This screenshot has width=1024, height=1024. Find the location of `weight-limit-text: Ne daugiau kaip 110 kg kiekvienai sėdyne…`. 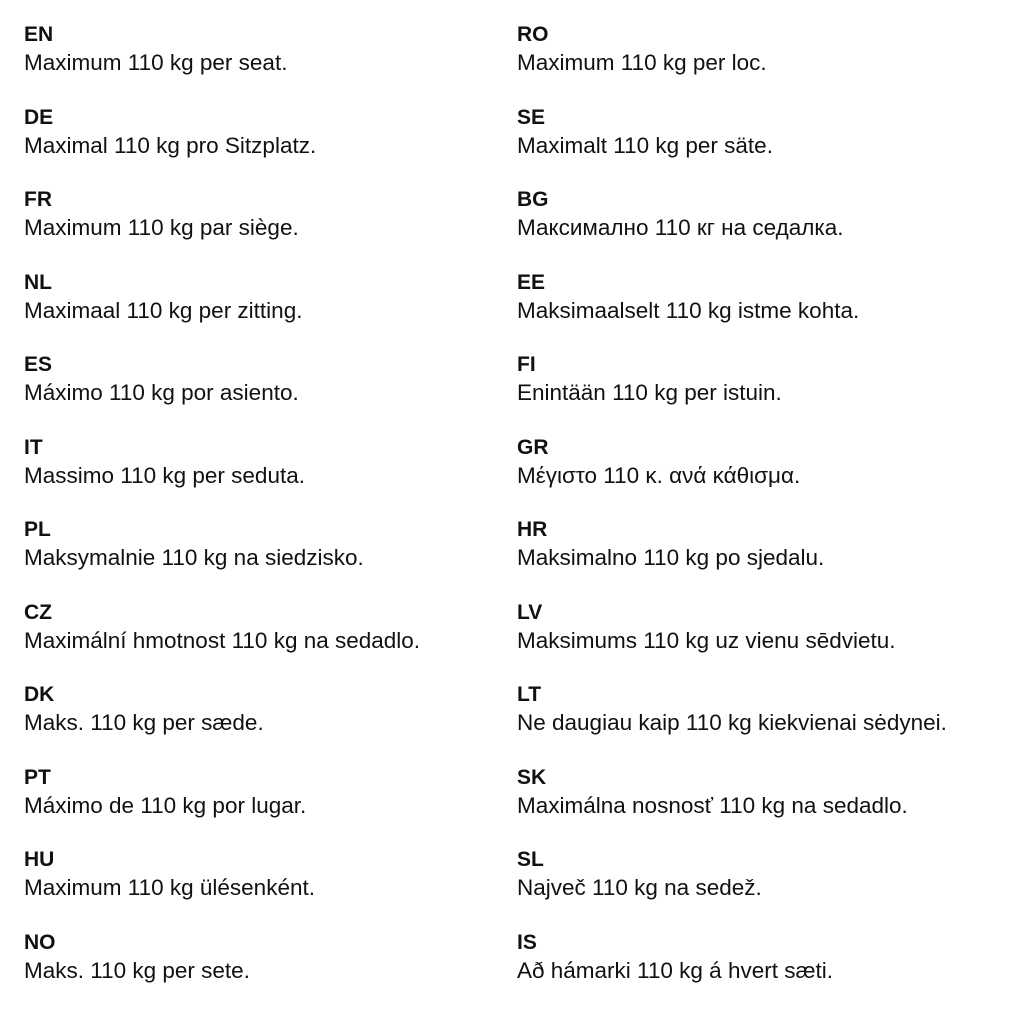

weight-limit-text: Ne daugiau kaip 110 kg kiekvienai sėdyne… is located at coordinates (732, 722).